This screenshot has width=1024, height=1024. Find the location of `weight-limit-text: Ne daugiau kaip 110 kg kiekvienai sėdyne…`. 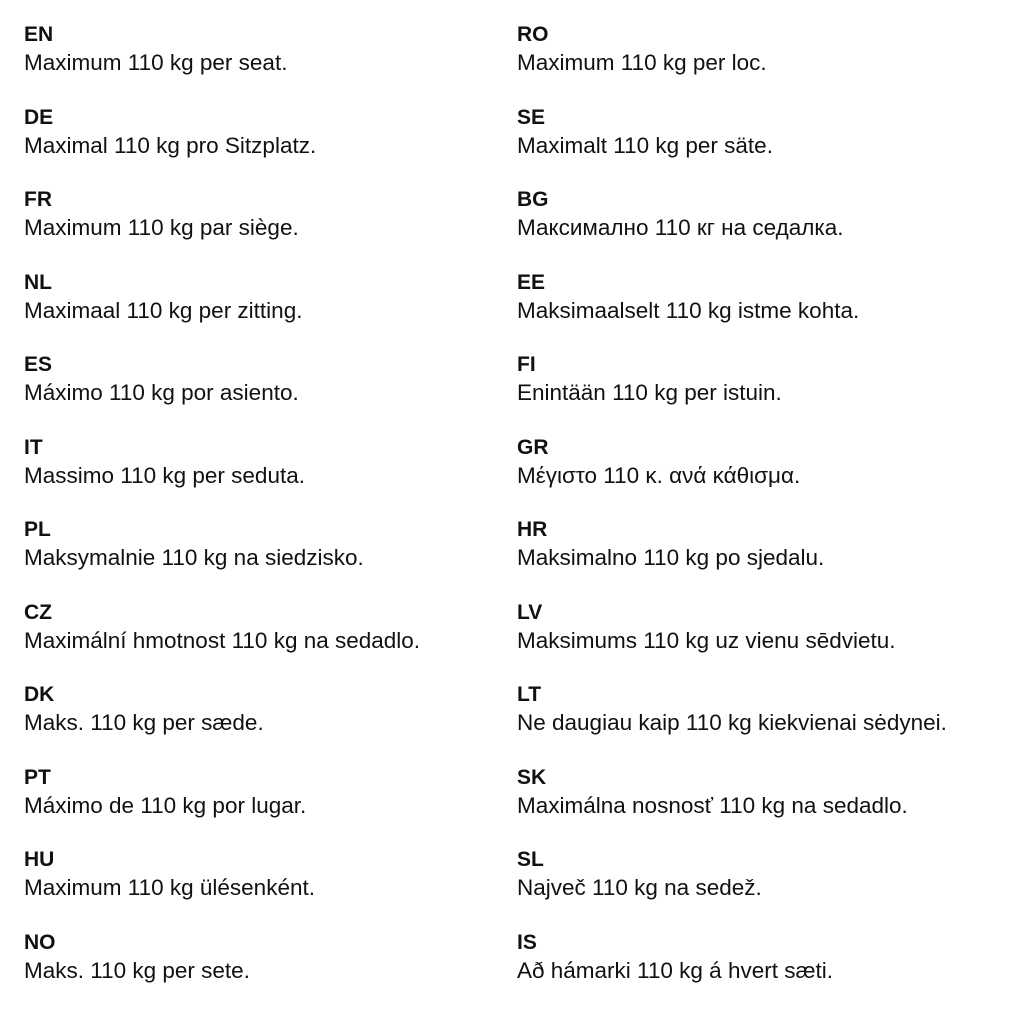

weight-limit-text: Ne daugiau kaip 110 kg kiekvienai sėdyne… is located at coordinates (732, 722).